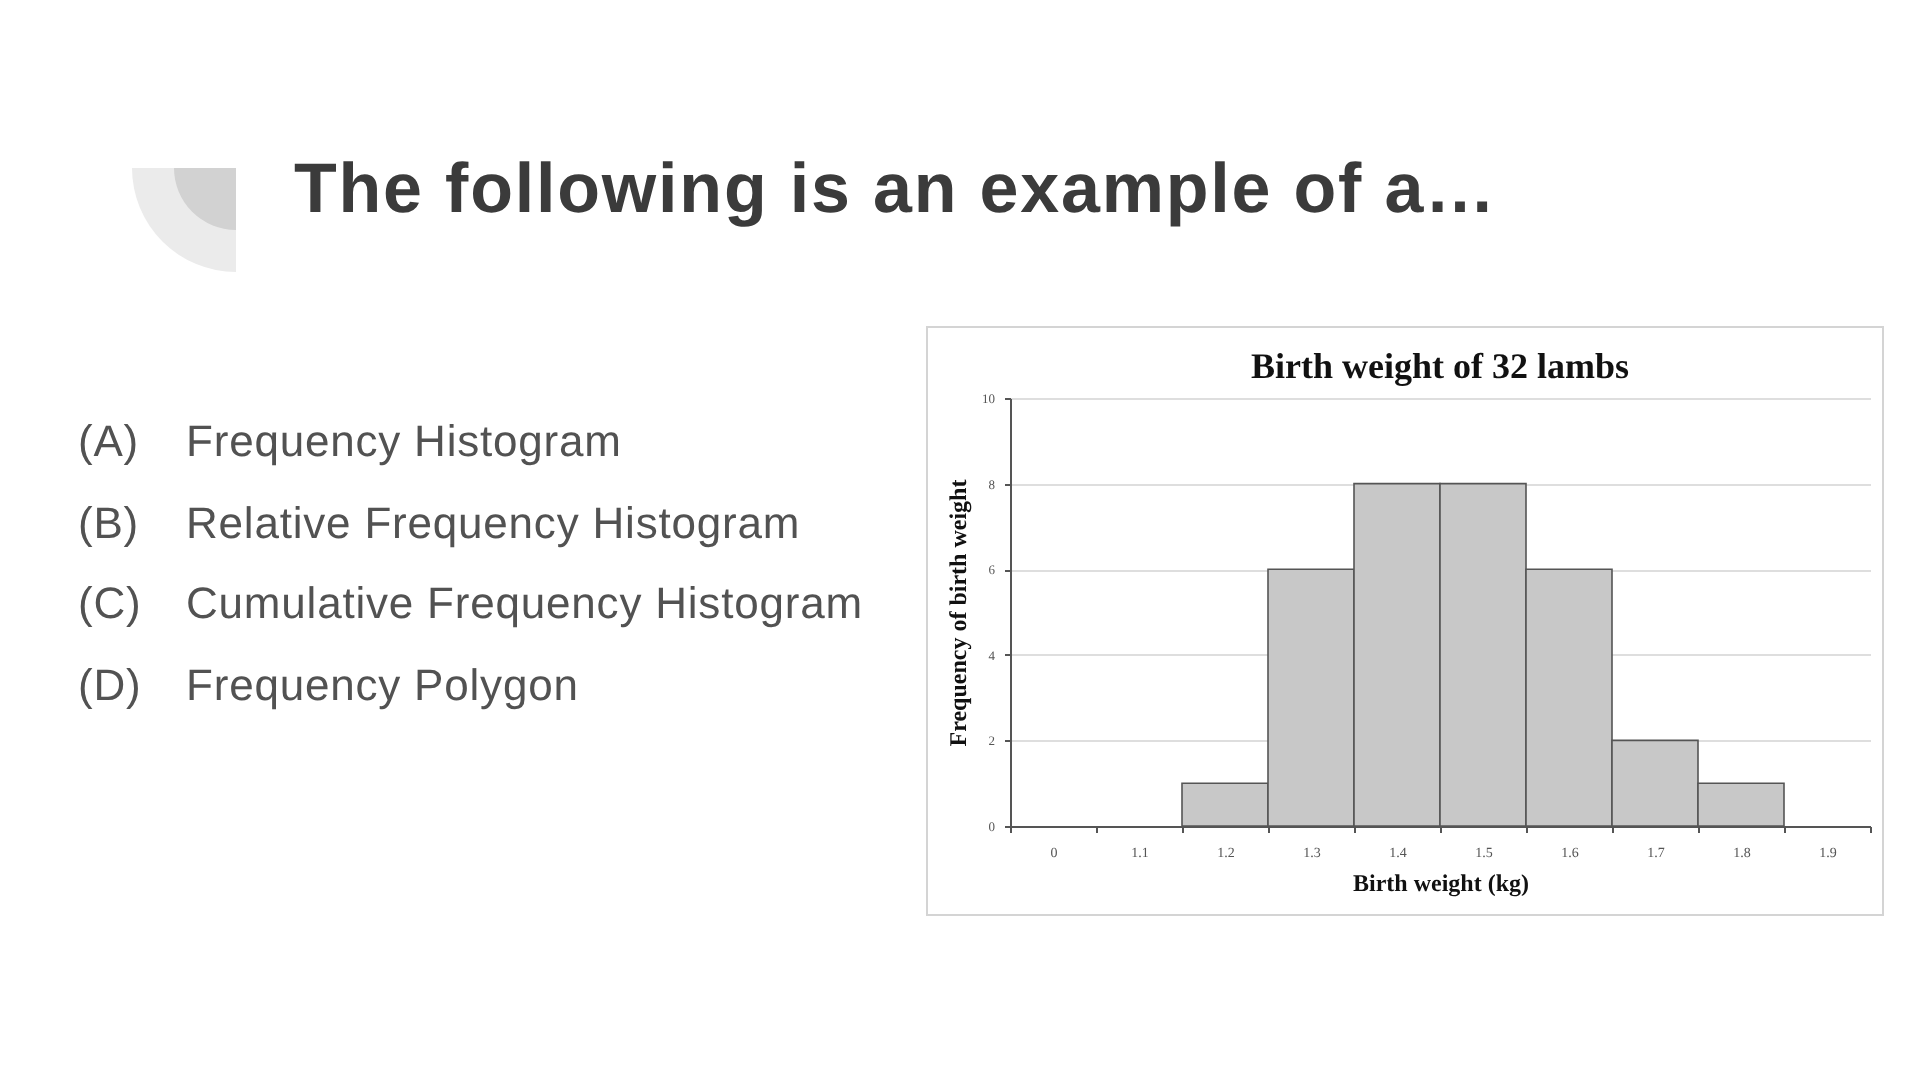 The width and height of the screenshot is (1920, 1080). Describe the element at coordinates (439, 523) in the screenshot. I see `text: (B) Relative Frequency Histogram` at that location.